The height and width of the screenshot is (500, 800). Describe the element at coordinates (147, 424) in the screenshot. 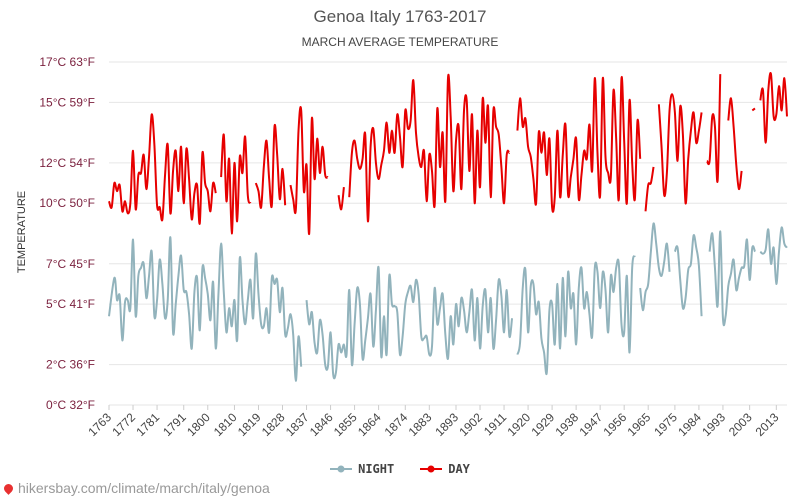

I see `x-tick-label: 1781` at that location.